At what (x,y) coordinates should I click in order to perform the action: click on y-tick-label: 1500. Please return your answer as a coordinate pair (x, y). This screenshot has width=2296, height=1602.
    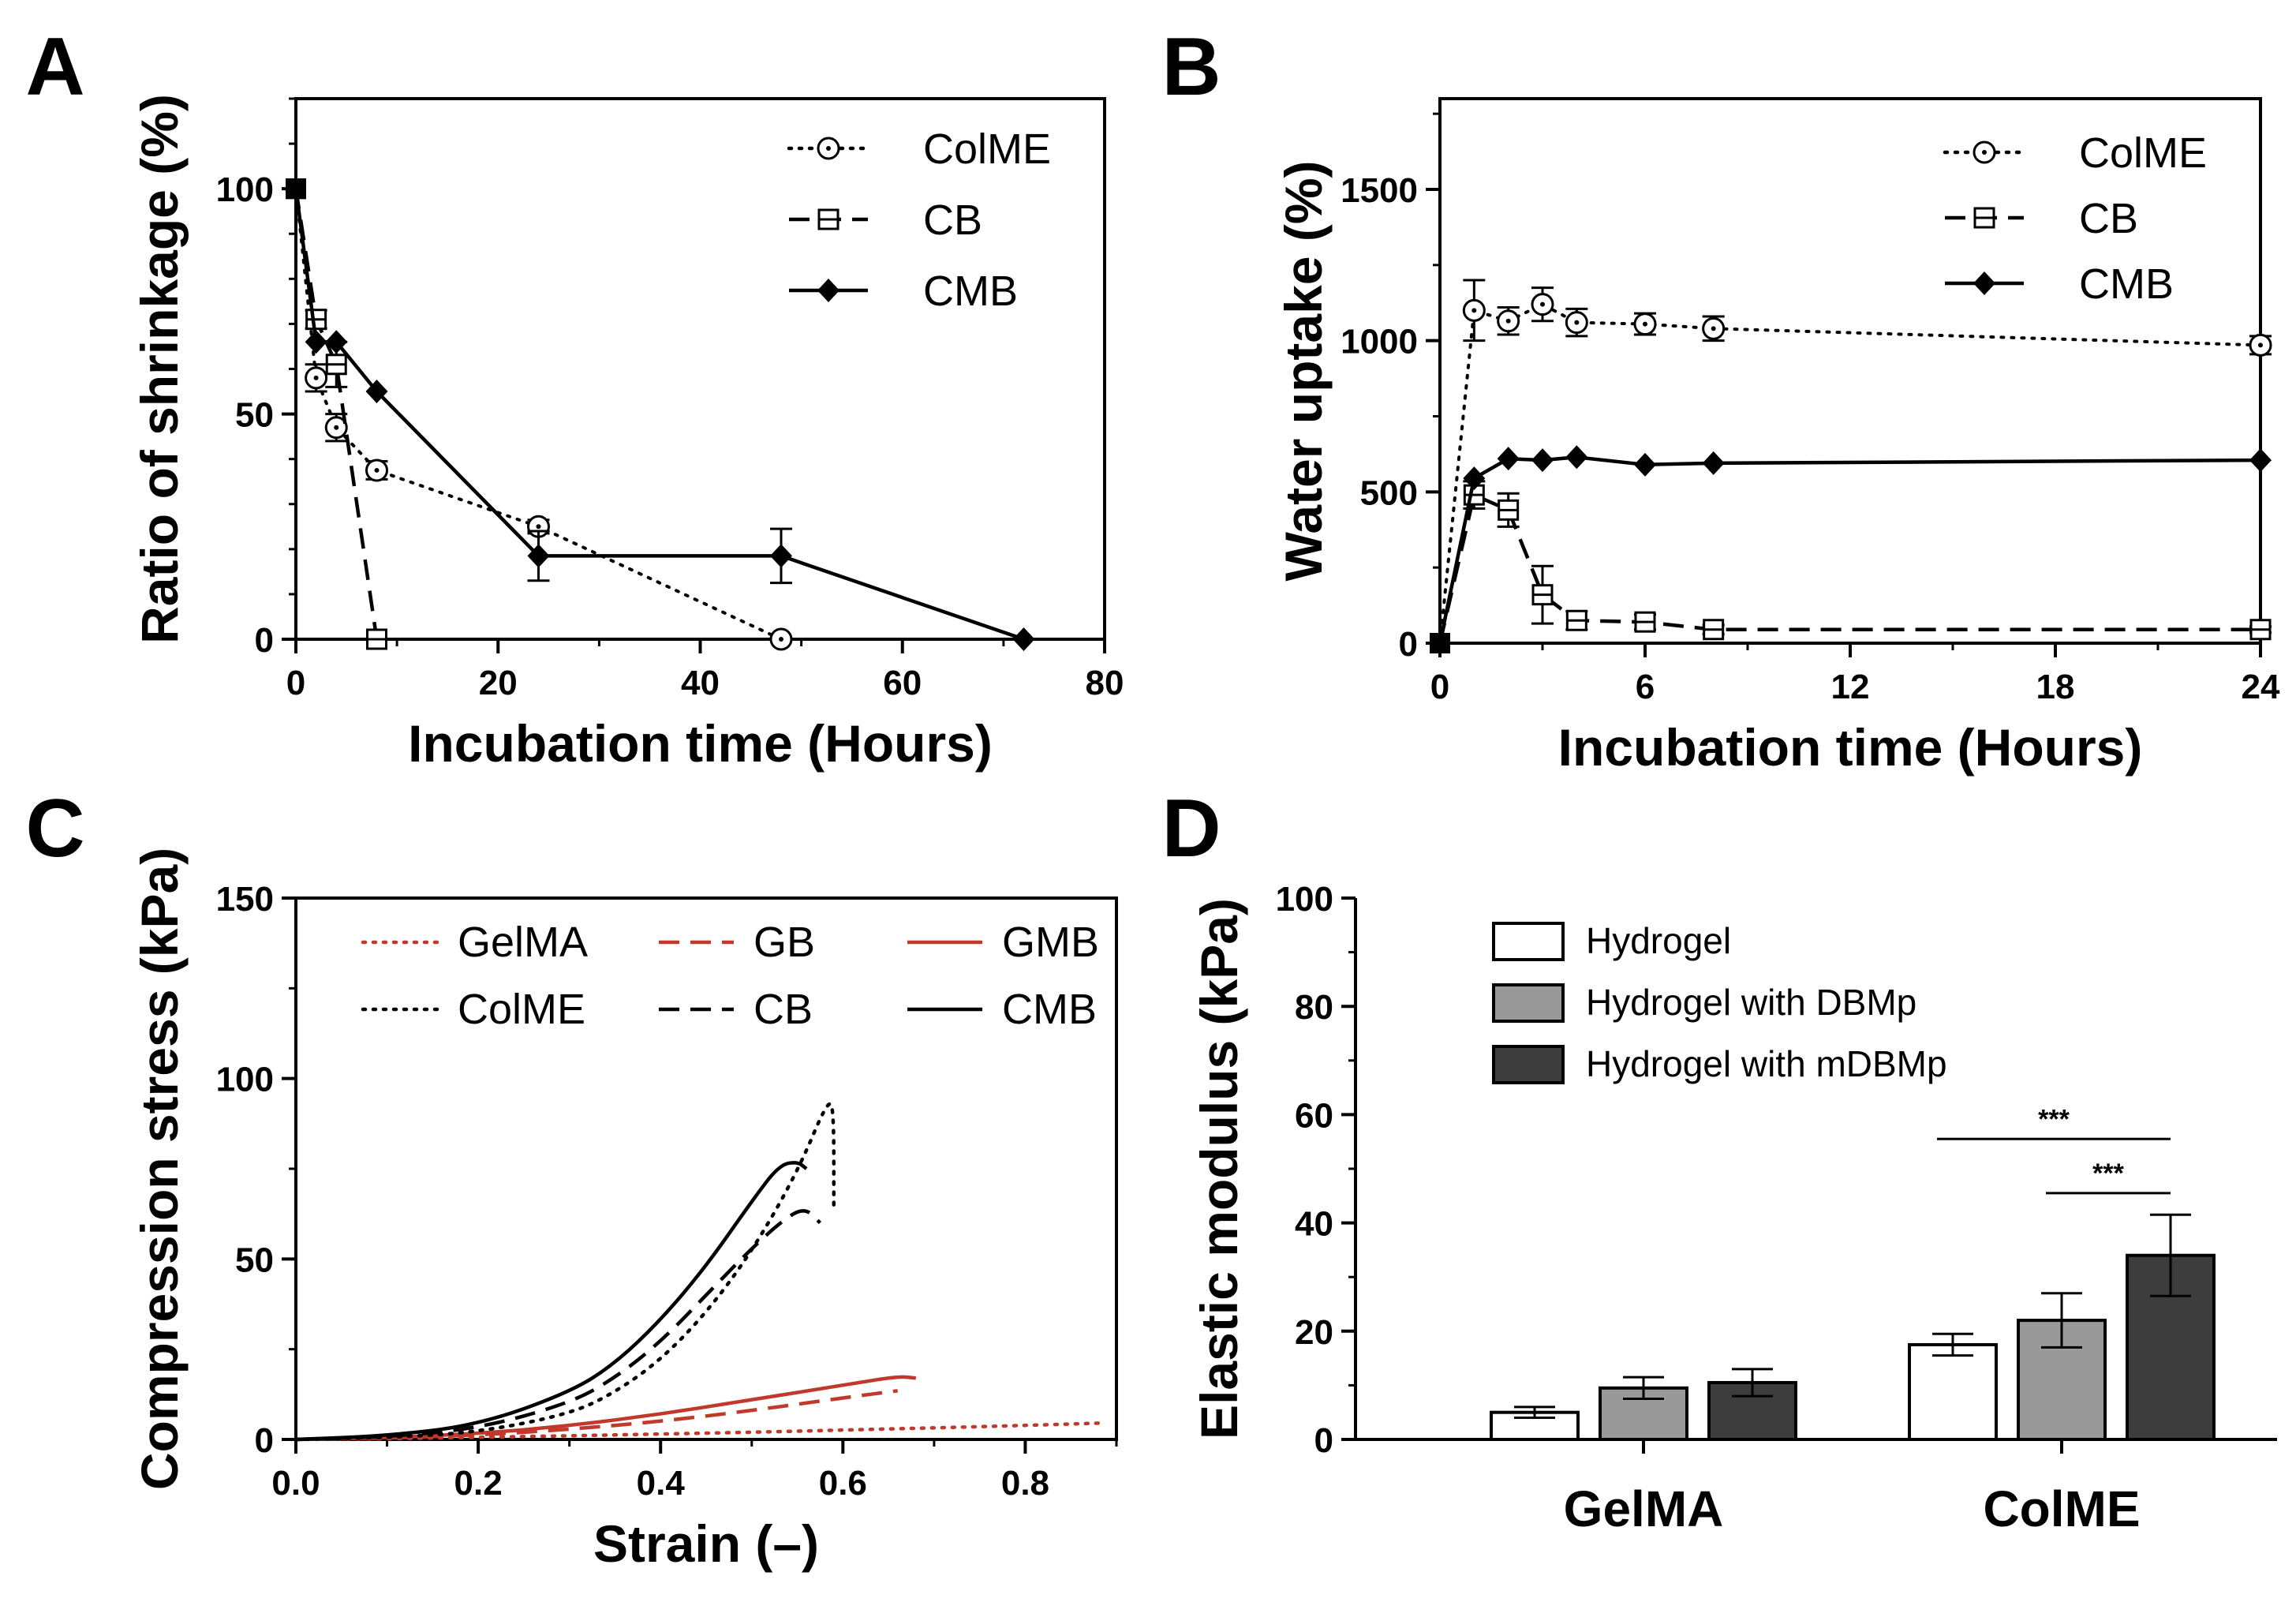
    Looking at the image, I should click on (1379, 190).